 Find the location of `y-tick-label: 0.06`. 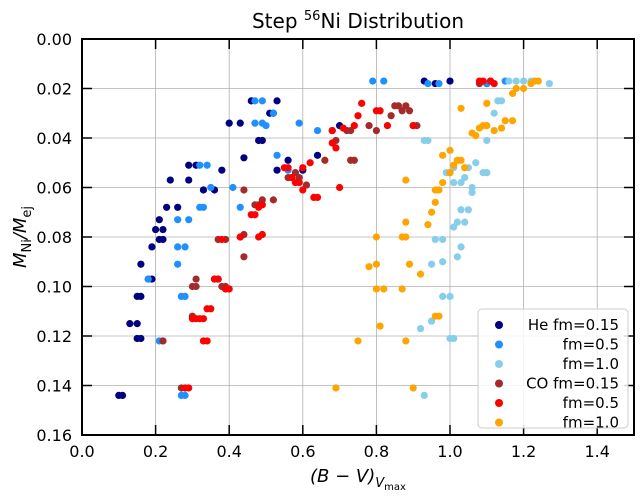

y-tick-label: 0.06 is located at coordinates (54, 188).